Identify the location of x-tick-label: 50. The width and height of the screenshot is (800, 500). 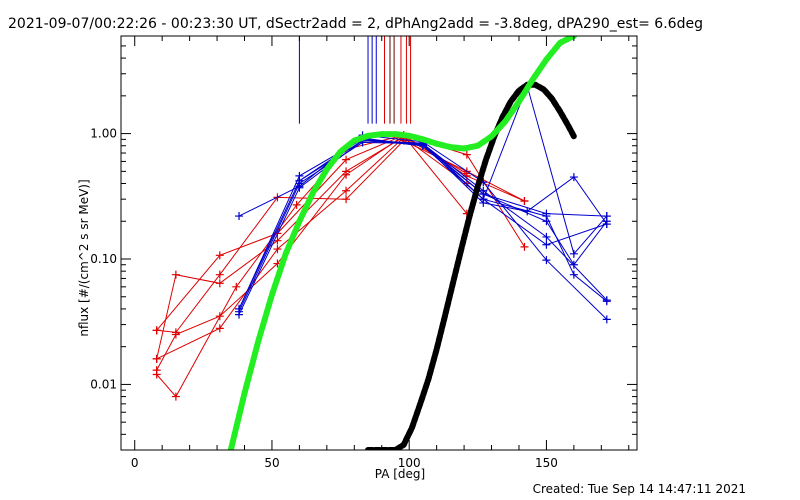
(271, 463).